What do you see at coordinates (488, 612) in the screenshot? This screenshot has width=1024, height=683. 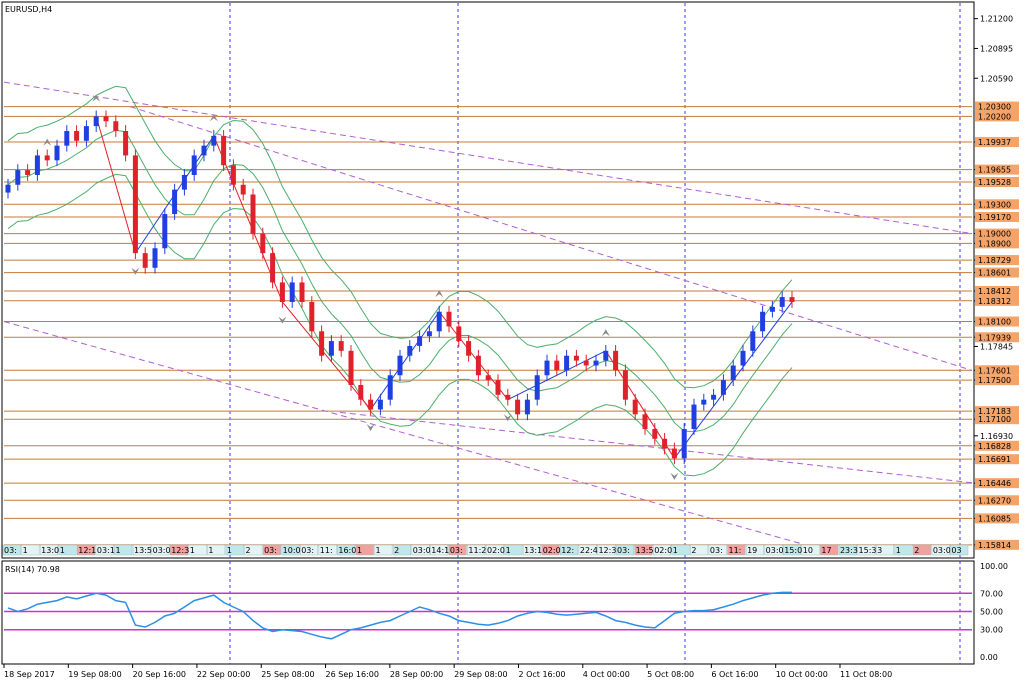 I see `rsi-frame` at bounding box center [488, 612].